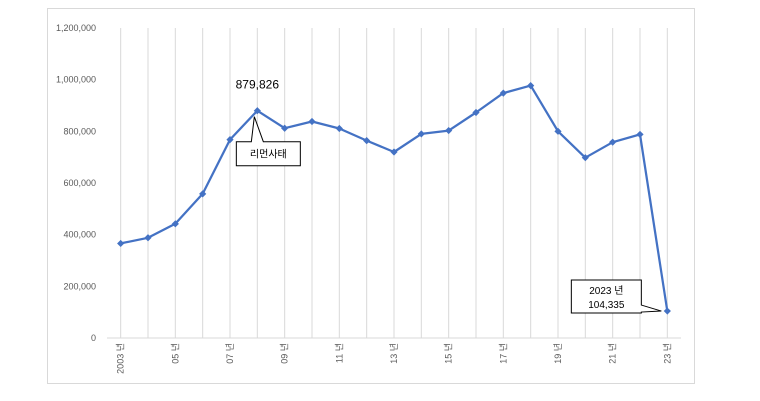 Image resolution: width=760 pixels, height=401 pixels. I want to click on x-tick-label: 19 년, so click(558, 353).